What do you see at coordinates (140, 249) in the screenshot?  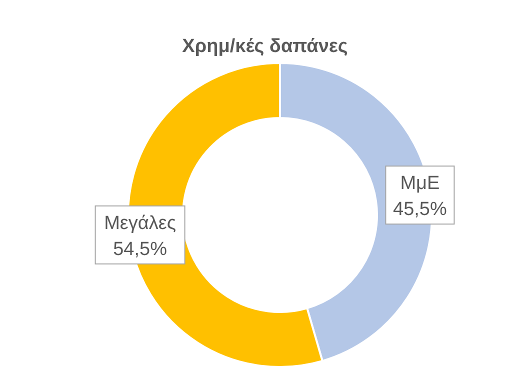 I see `data-label: 54,5%` at bounding box center [140, 249].